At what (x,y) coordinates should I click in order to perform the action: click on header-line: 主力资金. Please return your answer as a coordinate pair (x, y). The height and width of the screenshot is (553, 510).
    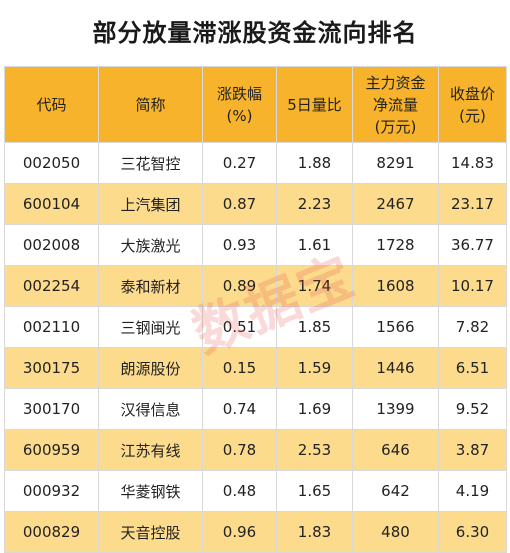
    Looking at the image, I should click on (395, 82).